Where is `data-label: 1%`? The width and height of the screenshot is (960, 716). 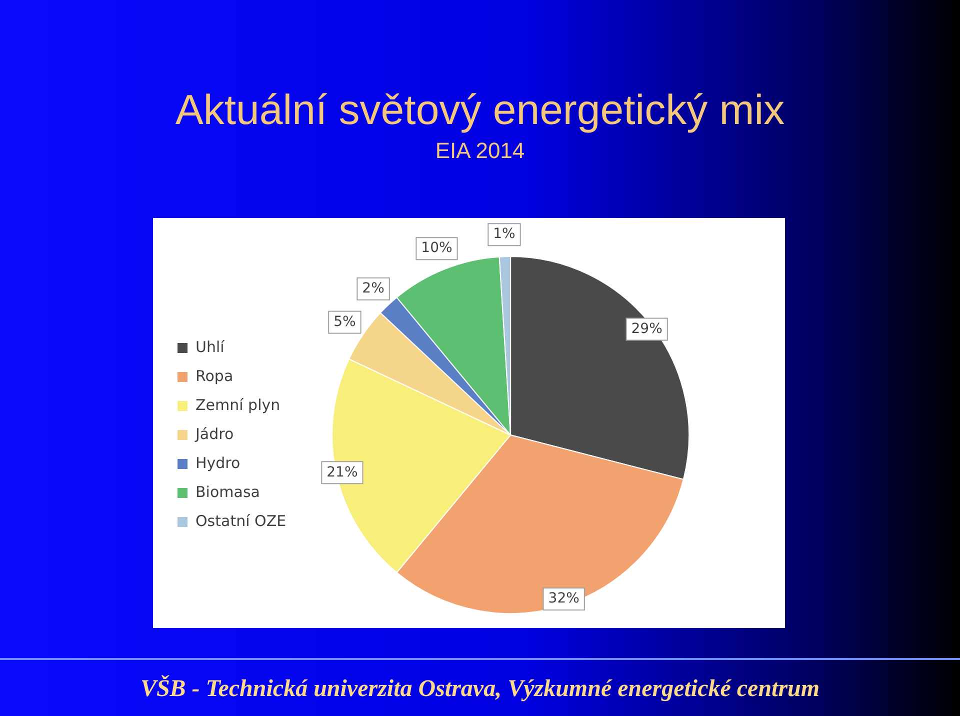 data-label: 1% is located at coordinates (504, 234).